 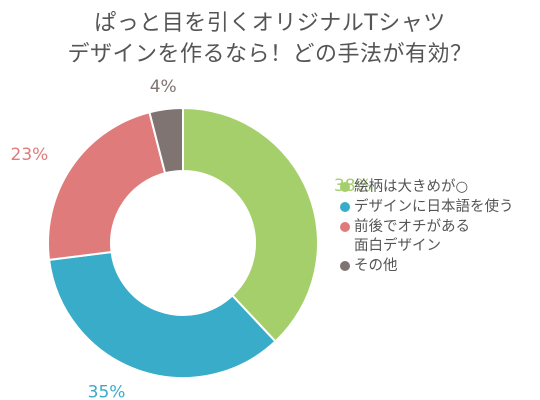 I want to click on chart-title-line-1: ぱっと目を引くオリジナルTシャツ, so click(x=270, y=23).